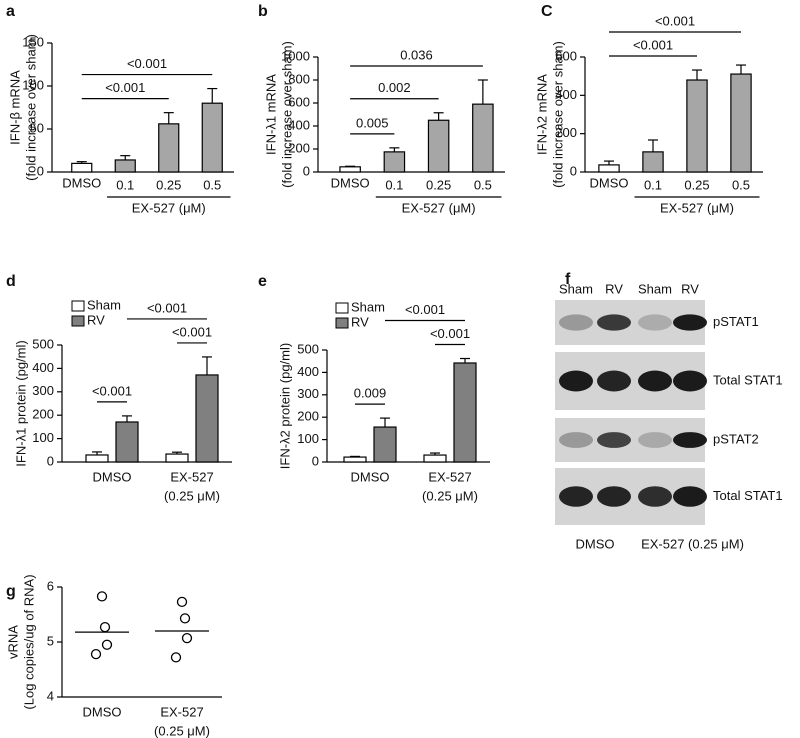  Describe the element at coordinates (394, 87) in the screenshot. I see `bracket-label: 0.002` at that location.